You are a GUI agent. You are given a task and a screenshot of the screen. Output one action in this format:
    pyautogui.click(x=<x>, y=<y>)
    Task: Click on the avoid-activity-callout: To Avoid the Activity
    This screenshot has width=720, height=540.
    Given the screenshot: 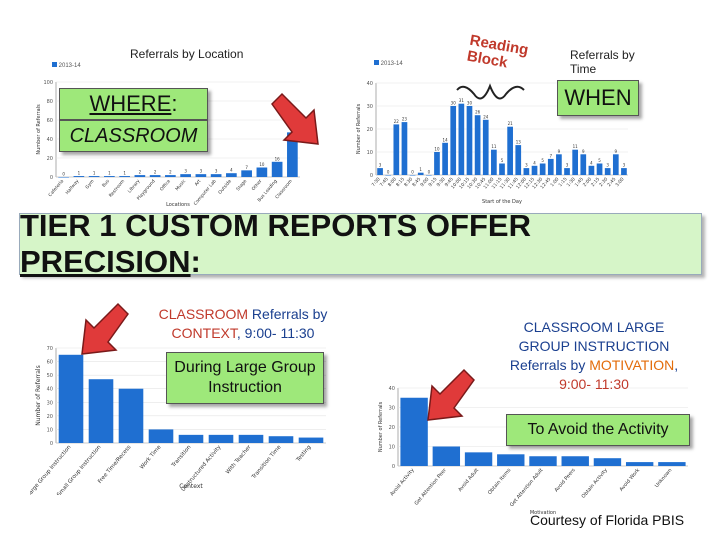 What is the action you would take?
    pyautogui.click(x=598, y=430)
    